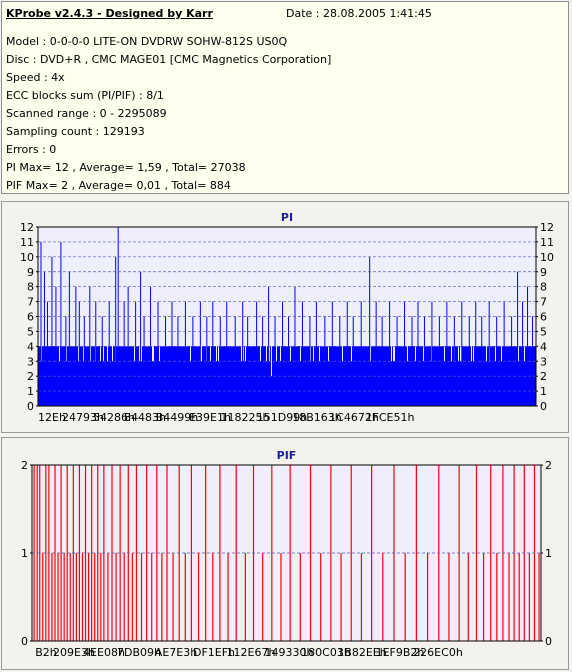  Describe the element at coordinates (547, 227) in the screenshot. I see `pi-ytick-right: 12` at that location.